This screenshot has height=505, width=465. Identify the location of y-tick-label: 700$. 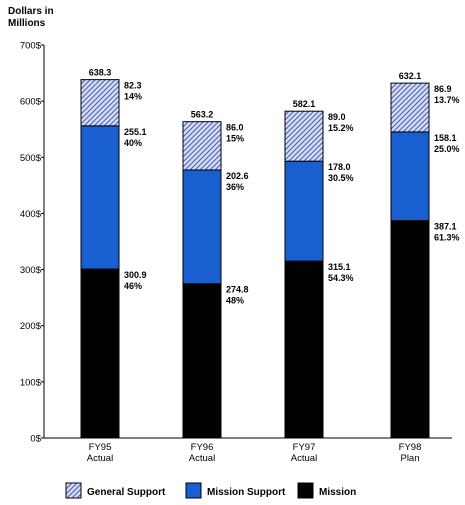
(31, 46).